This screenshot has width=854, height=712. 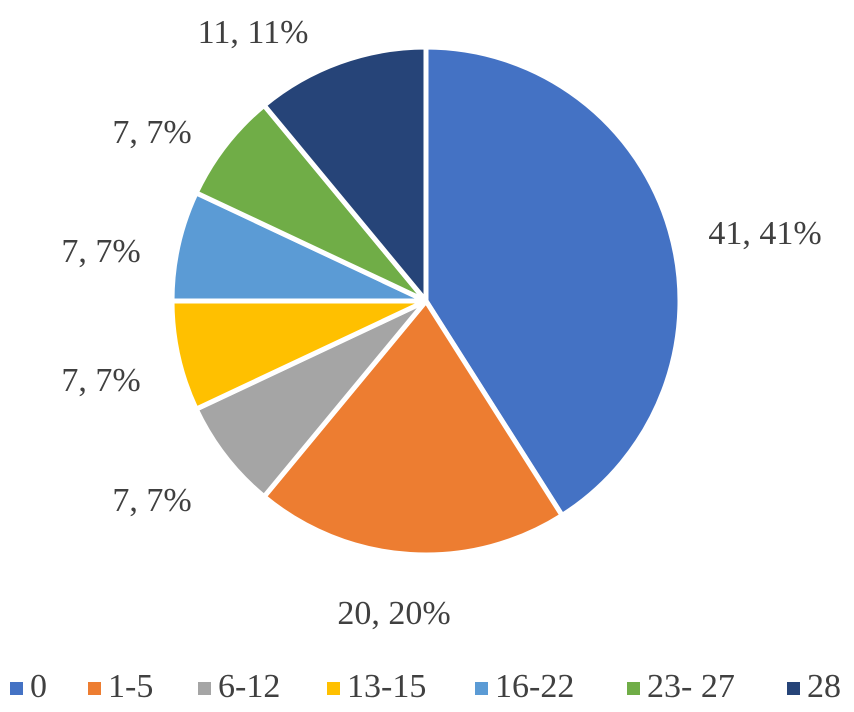 I want to click on legend-item-16-22: 16-22, so click(x=524, y=686).